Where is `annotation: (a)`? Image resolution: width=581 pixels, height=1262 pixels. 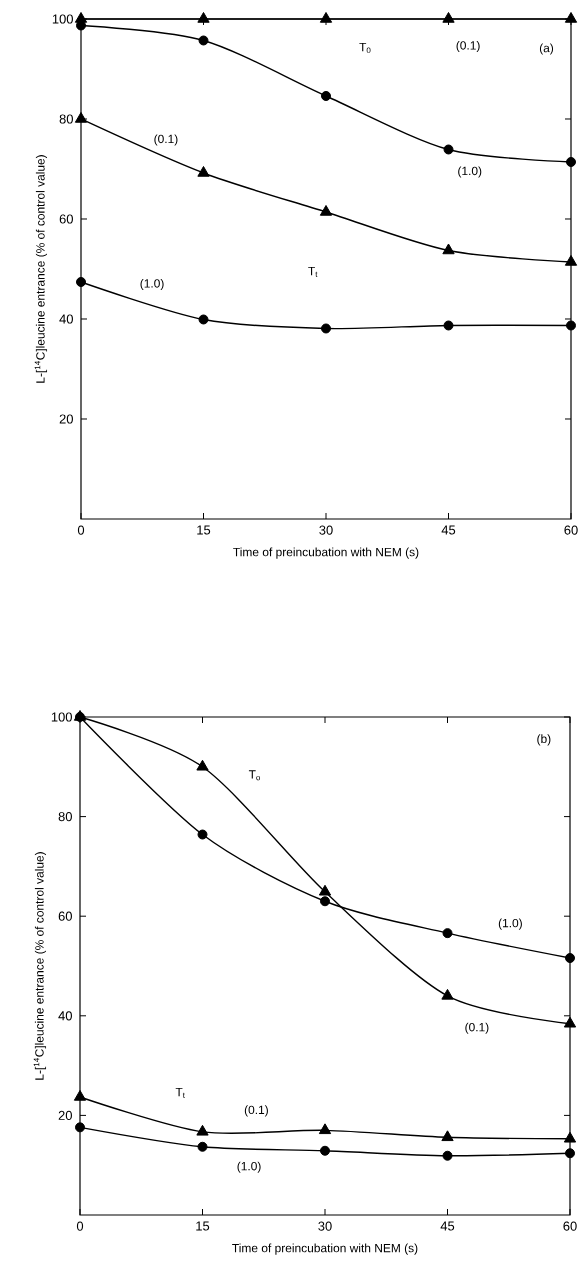
annotation: (a) is located at coordinates (546, 49).